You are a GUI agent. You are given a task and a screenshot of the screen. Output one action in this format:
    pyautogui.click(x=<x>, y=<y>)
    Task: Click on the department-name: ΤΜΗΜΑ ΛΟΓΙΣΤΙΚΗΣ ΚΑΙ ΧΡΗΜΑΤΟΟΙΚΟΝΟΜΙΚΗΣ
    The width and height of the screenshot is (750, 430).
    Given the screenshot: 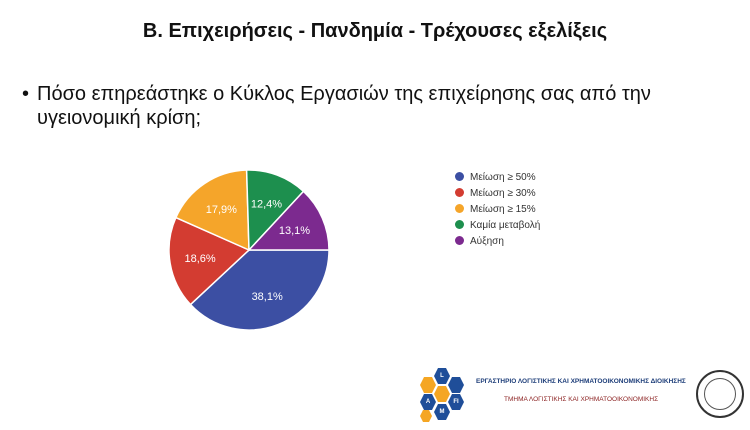 What is the action you would take?
    pyautogui.click(x=581, y=399)
    